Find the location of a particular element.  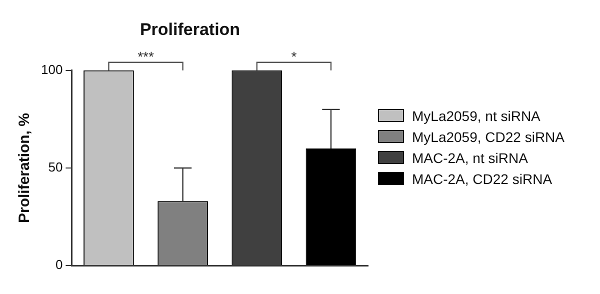

chart-title: Proliferation is located at coordinates (190, 29).